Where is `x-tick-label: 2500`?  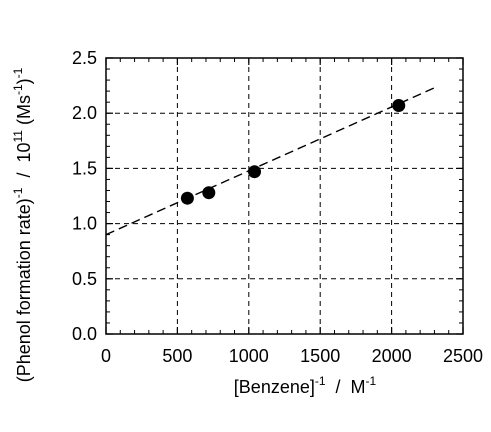 x-tick-label: 2500 is located at coordinates (463, 356).